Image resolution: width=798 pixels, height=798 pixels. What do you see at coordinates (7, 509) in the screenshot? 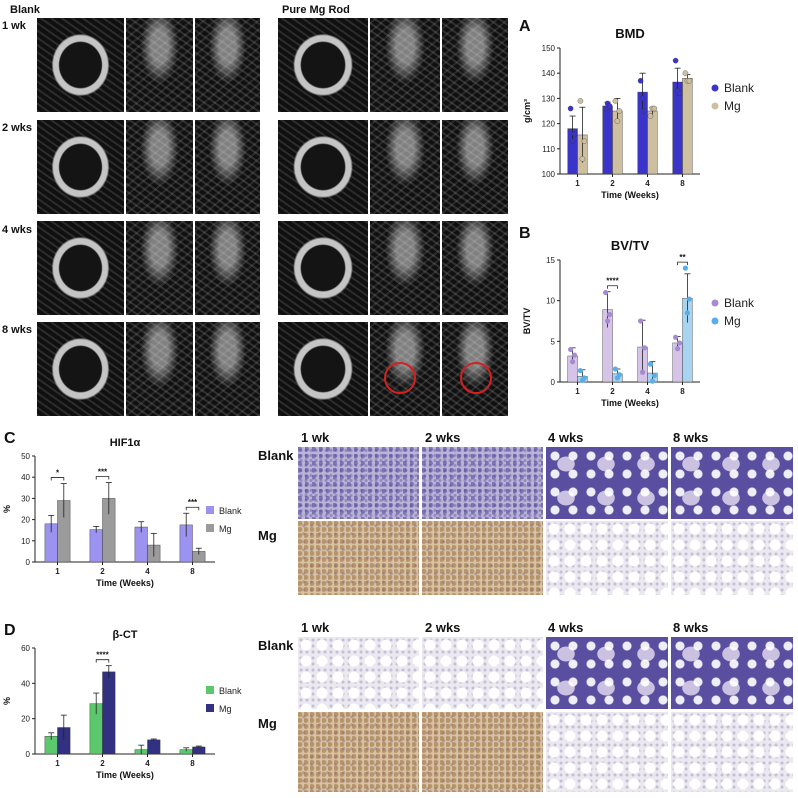
I see `chart-c-y-label: %` at bounding box center [7, 509].